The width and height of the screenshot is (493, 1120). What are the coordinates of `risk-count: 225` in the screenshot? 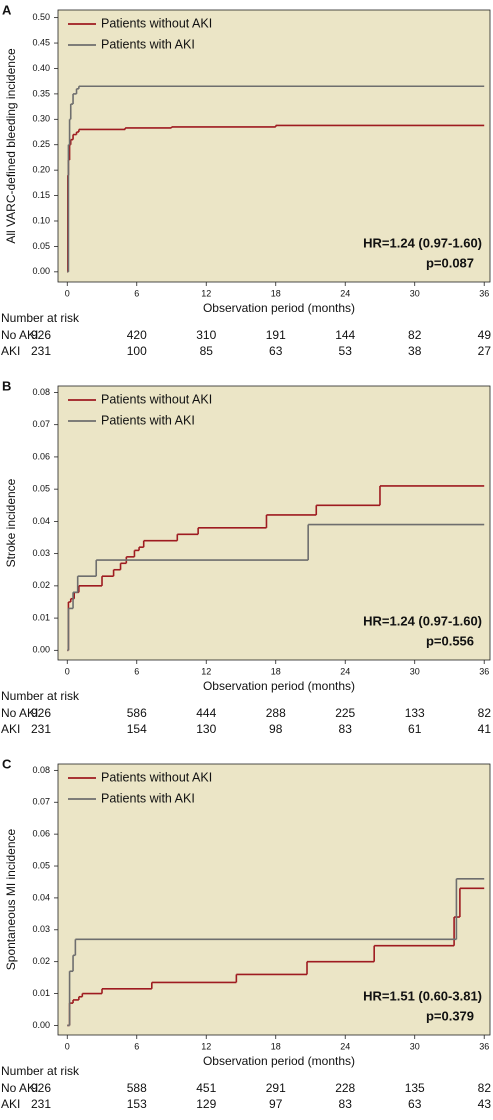 It's located at (345, 713).